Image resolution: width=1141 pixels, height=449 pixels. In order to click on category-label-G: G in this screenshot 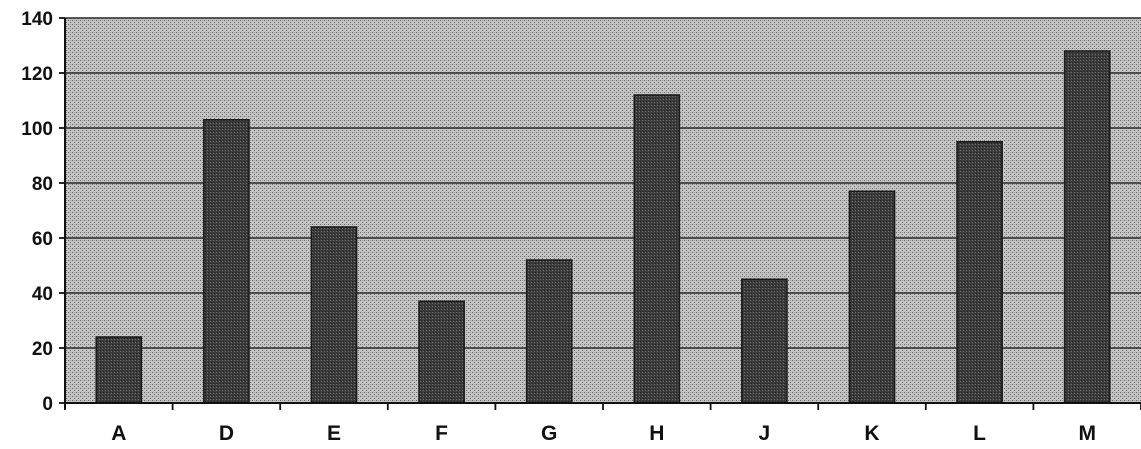, I will do `click(549, 433)`.